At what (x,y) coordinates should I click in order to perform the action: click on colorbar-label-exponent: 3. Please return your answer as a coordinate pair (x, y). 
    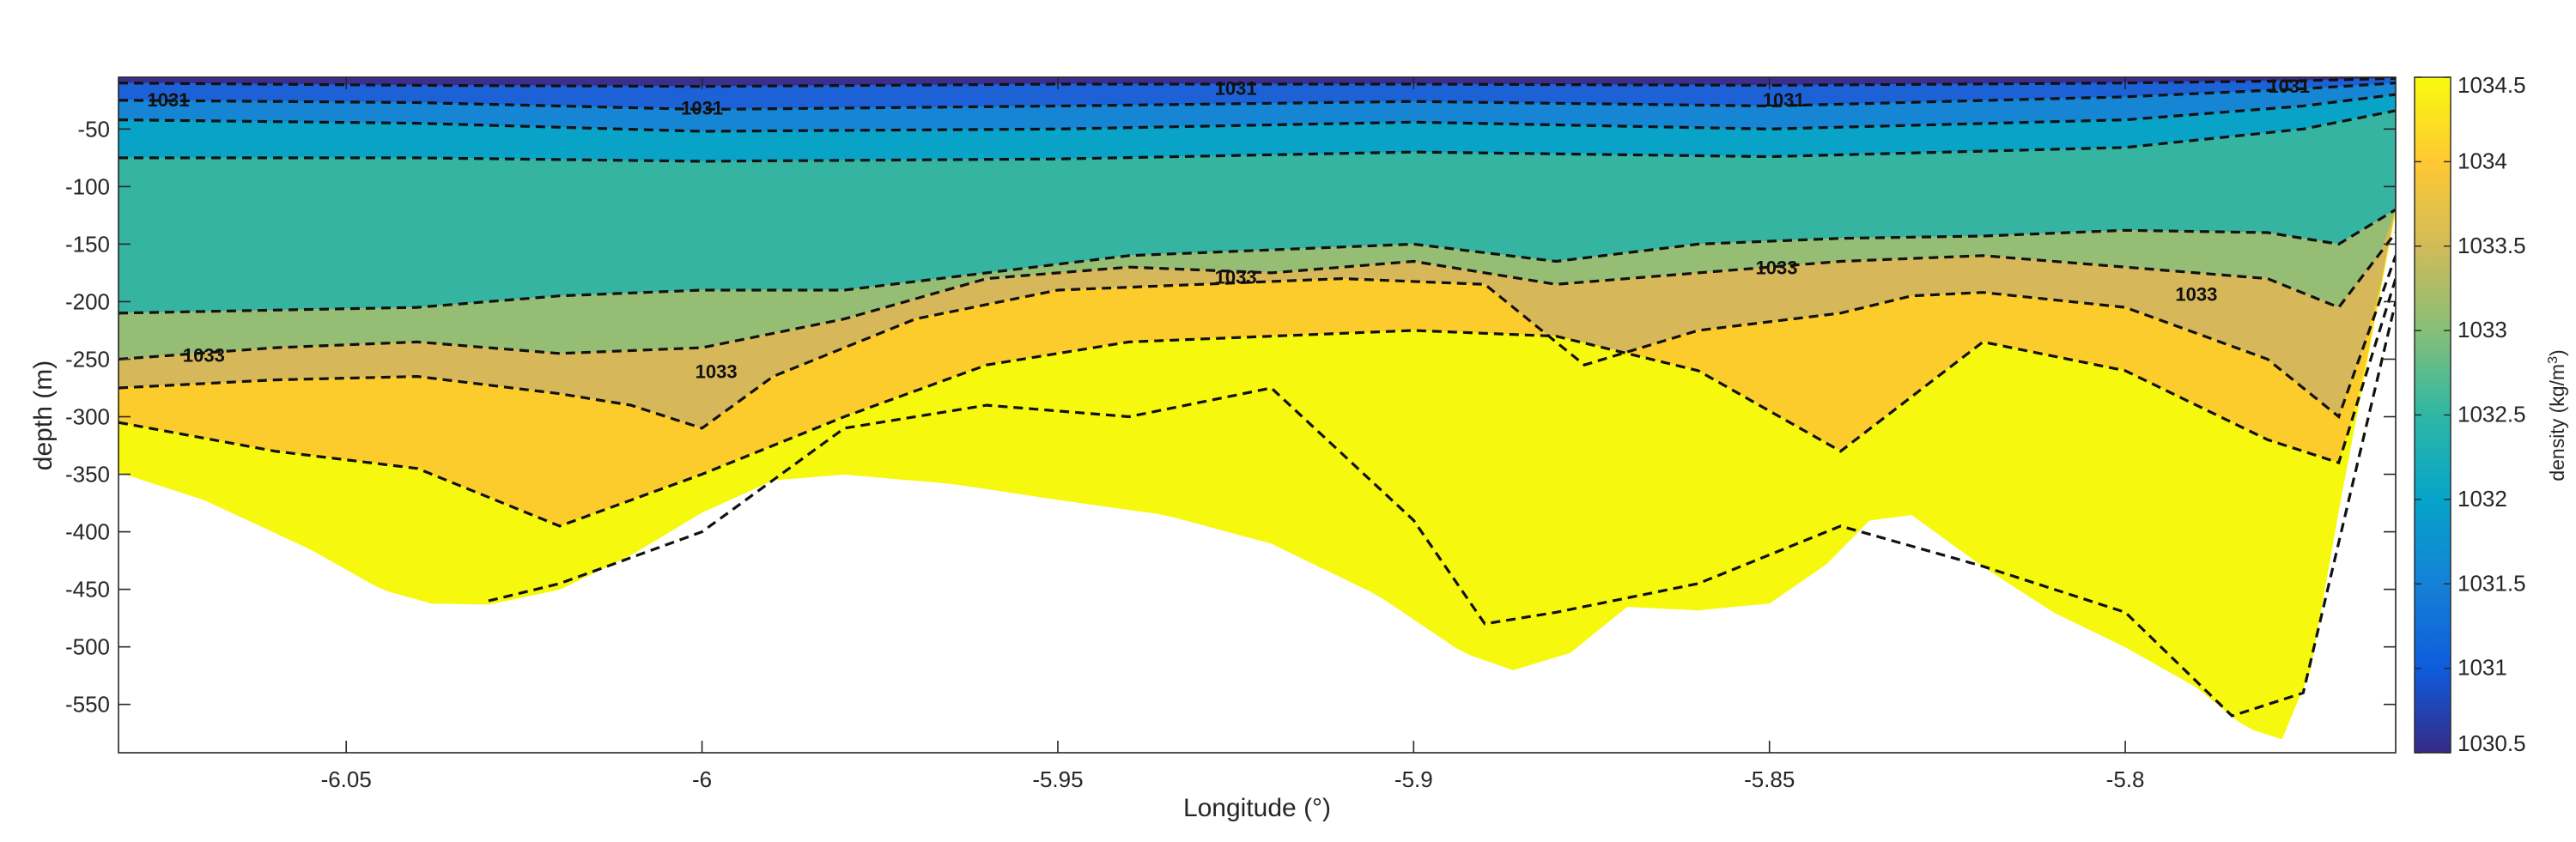
    Looking at the image, I should click on (2553, 360).